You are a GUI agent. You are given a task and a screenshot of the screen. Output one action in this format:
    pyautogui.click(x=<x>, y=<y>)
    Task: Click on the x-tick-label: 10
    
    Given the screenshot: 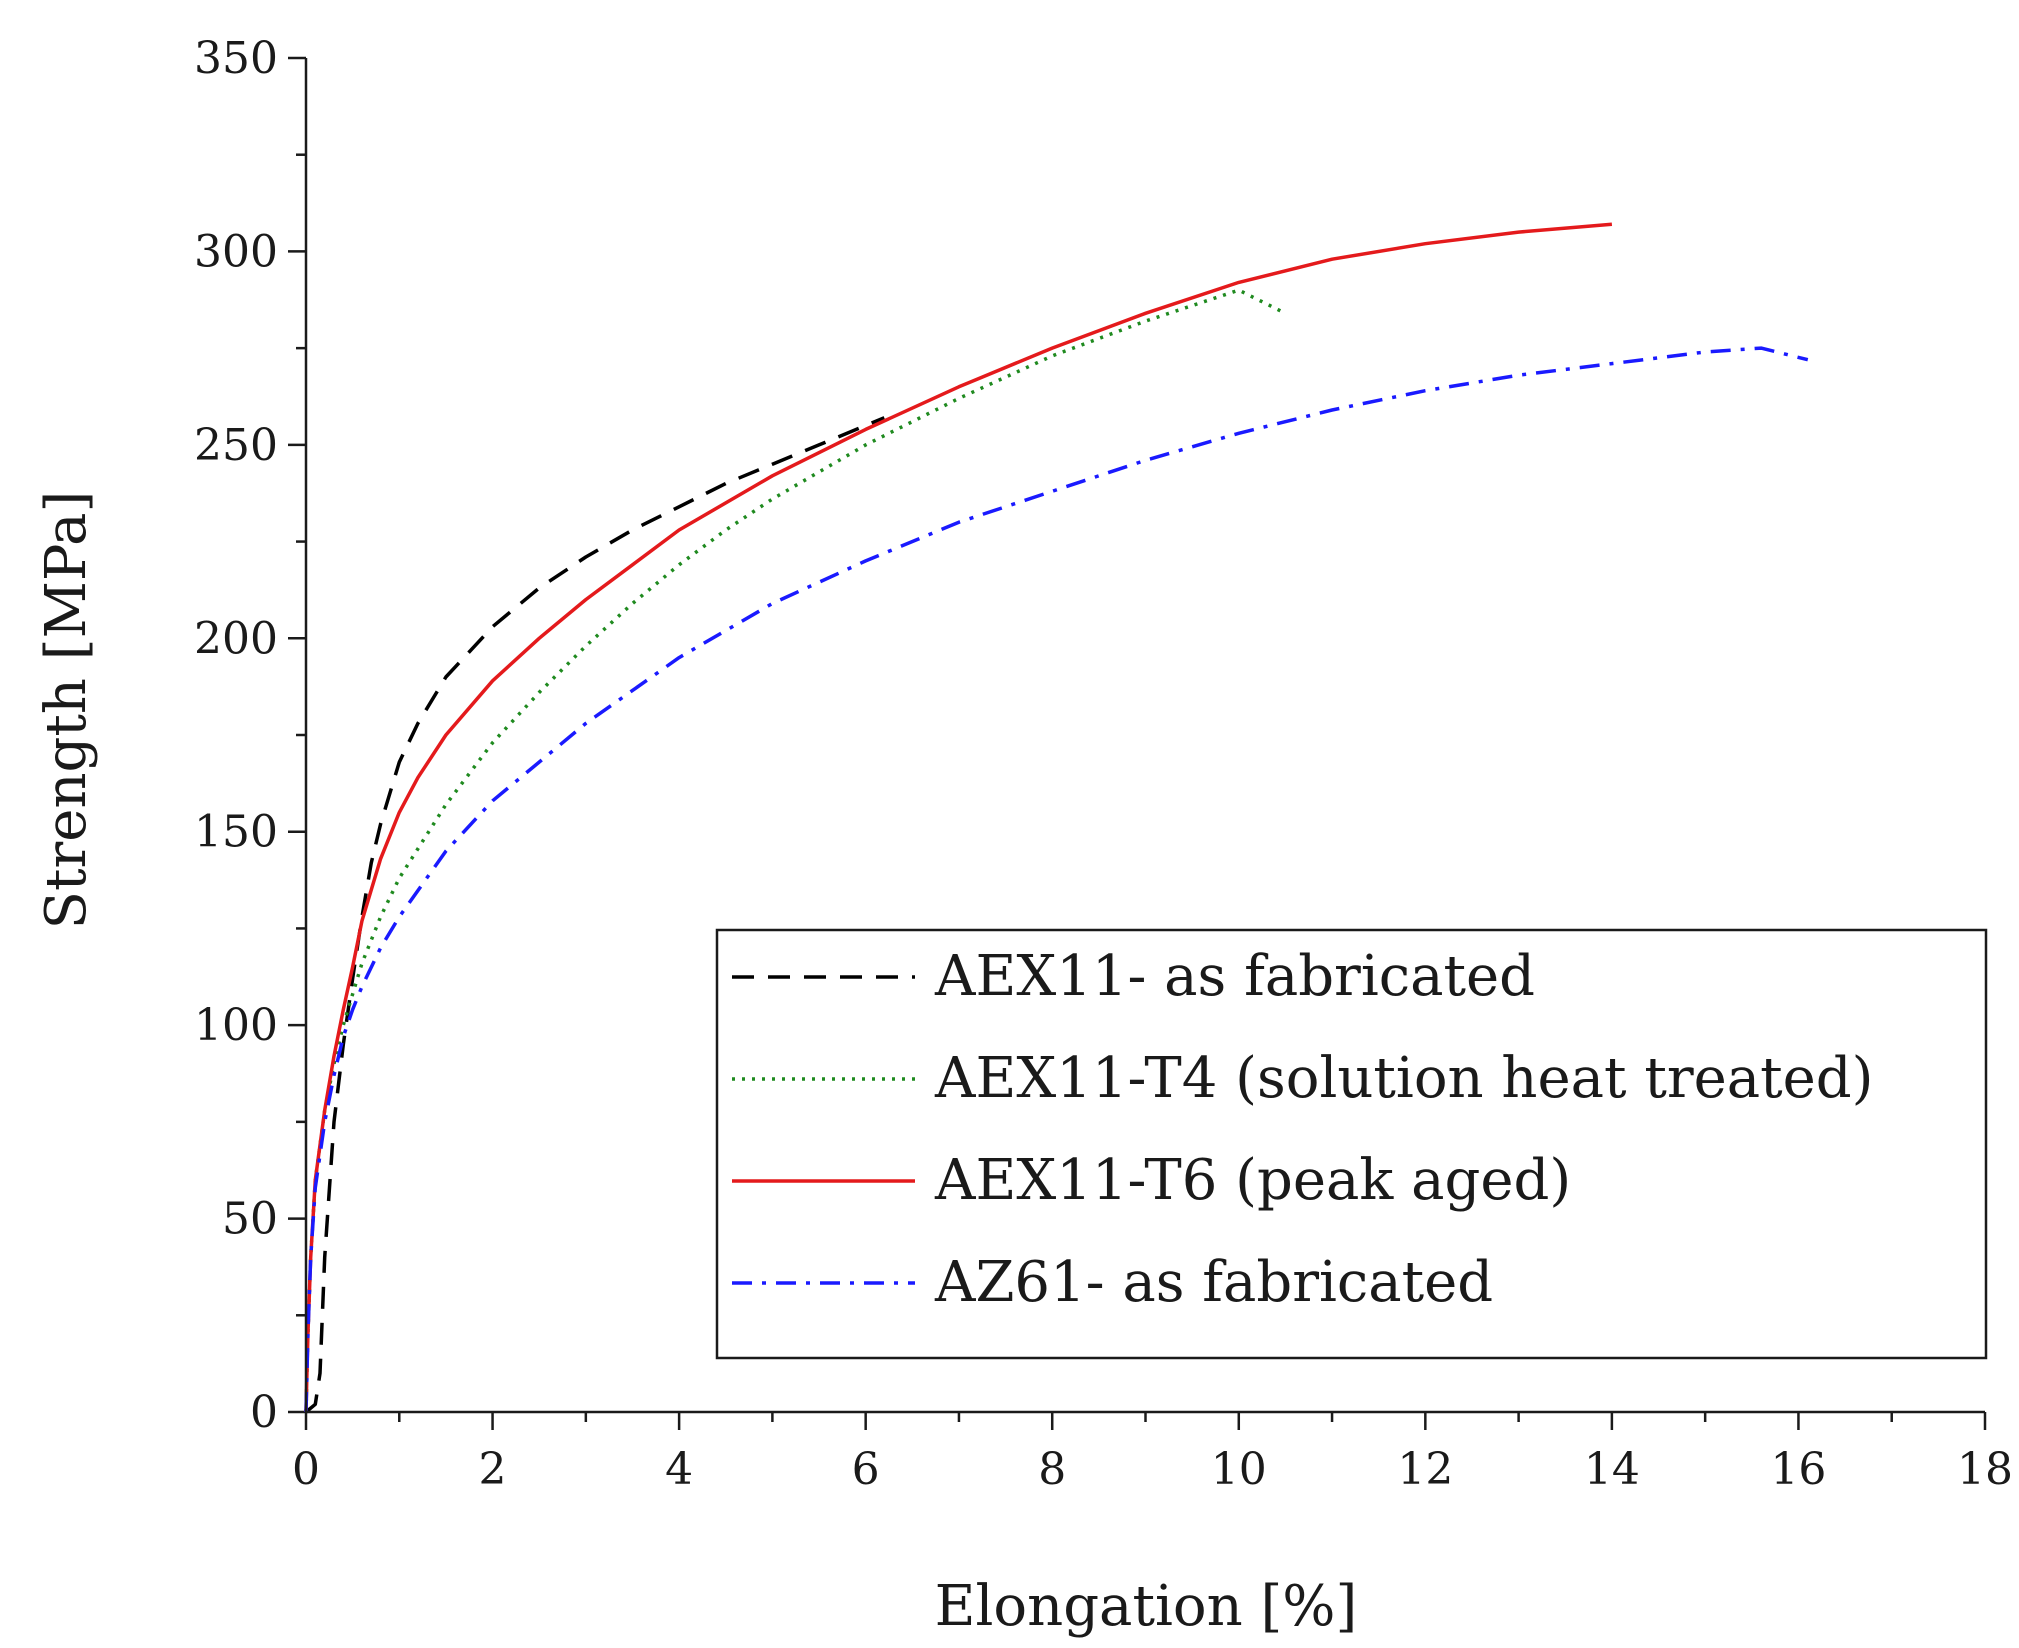 What is the action you would take?
    pyautogui.click(x=1239, y=1469)
    